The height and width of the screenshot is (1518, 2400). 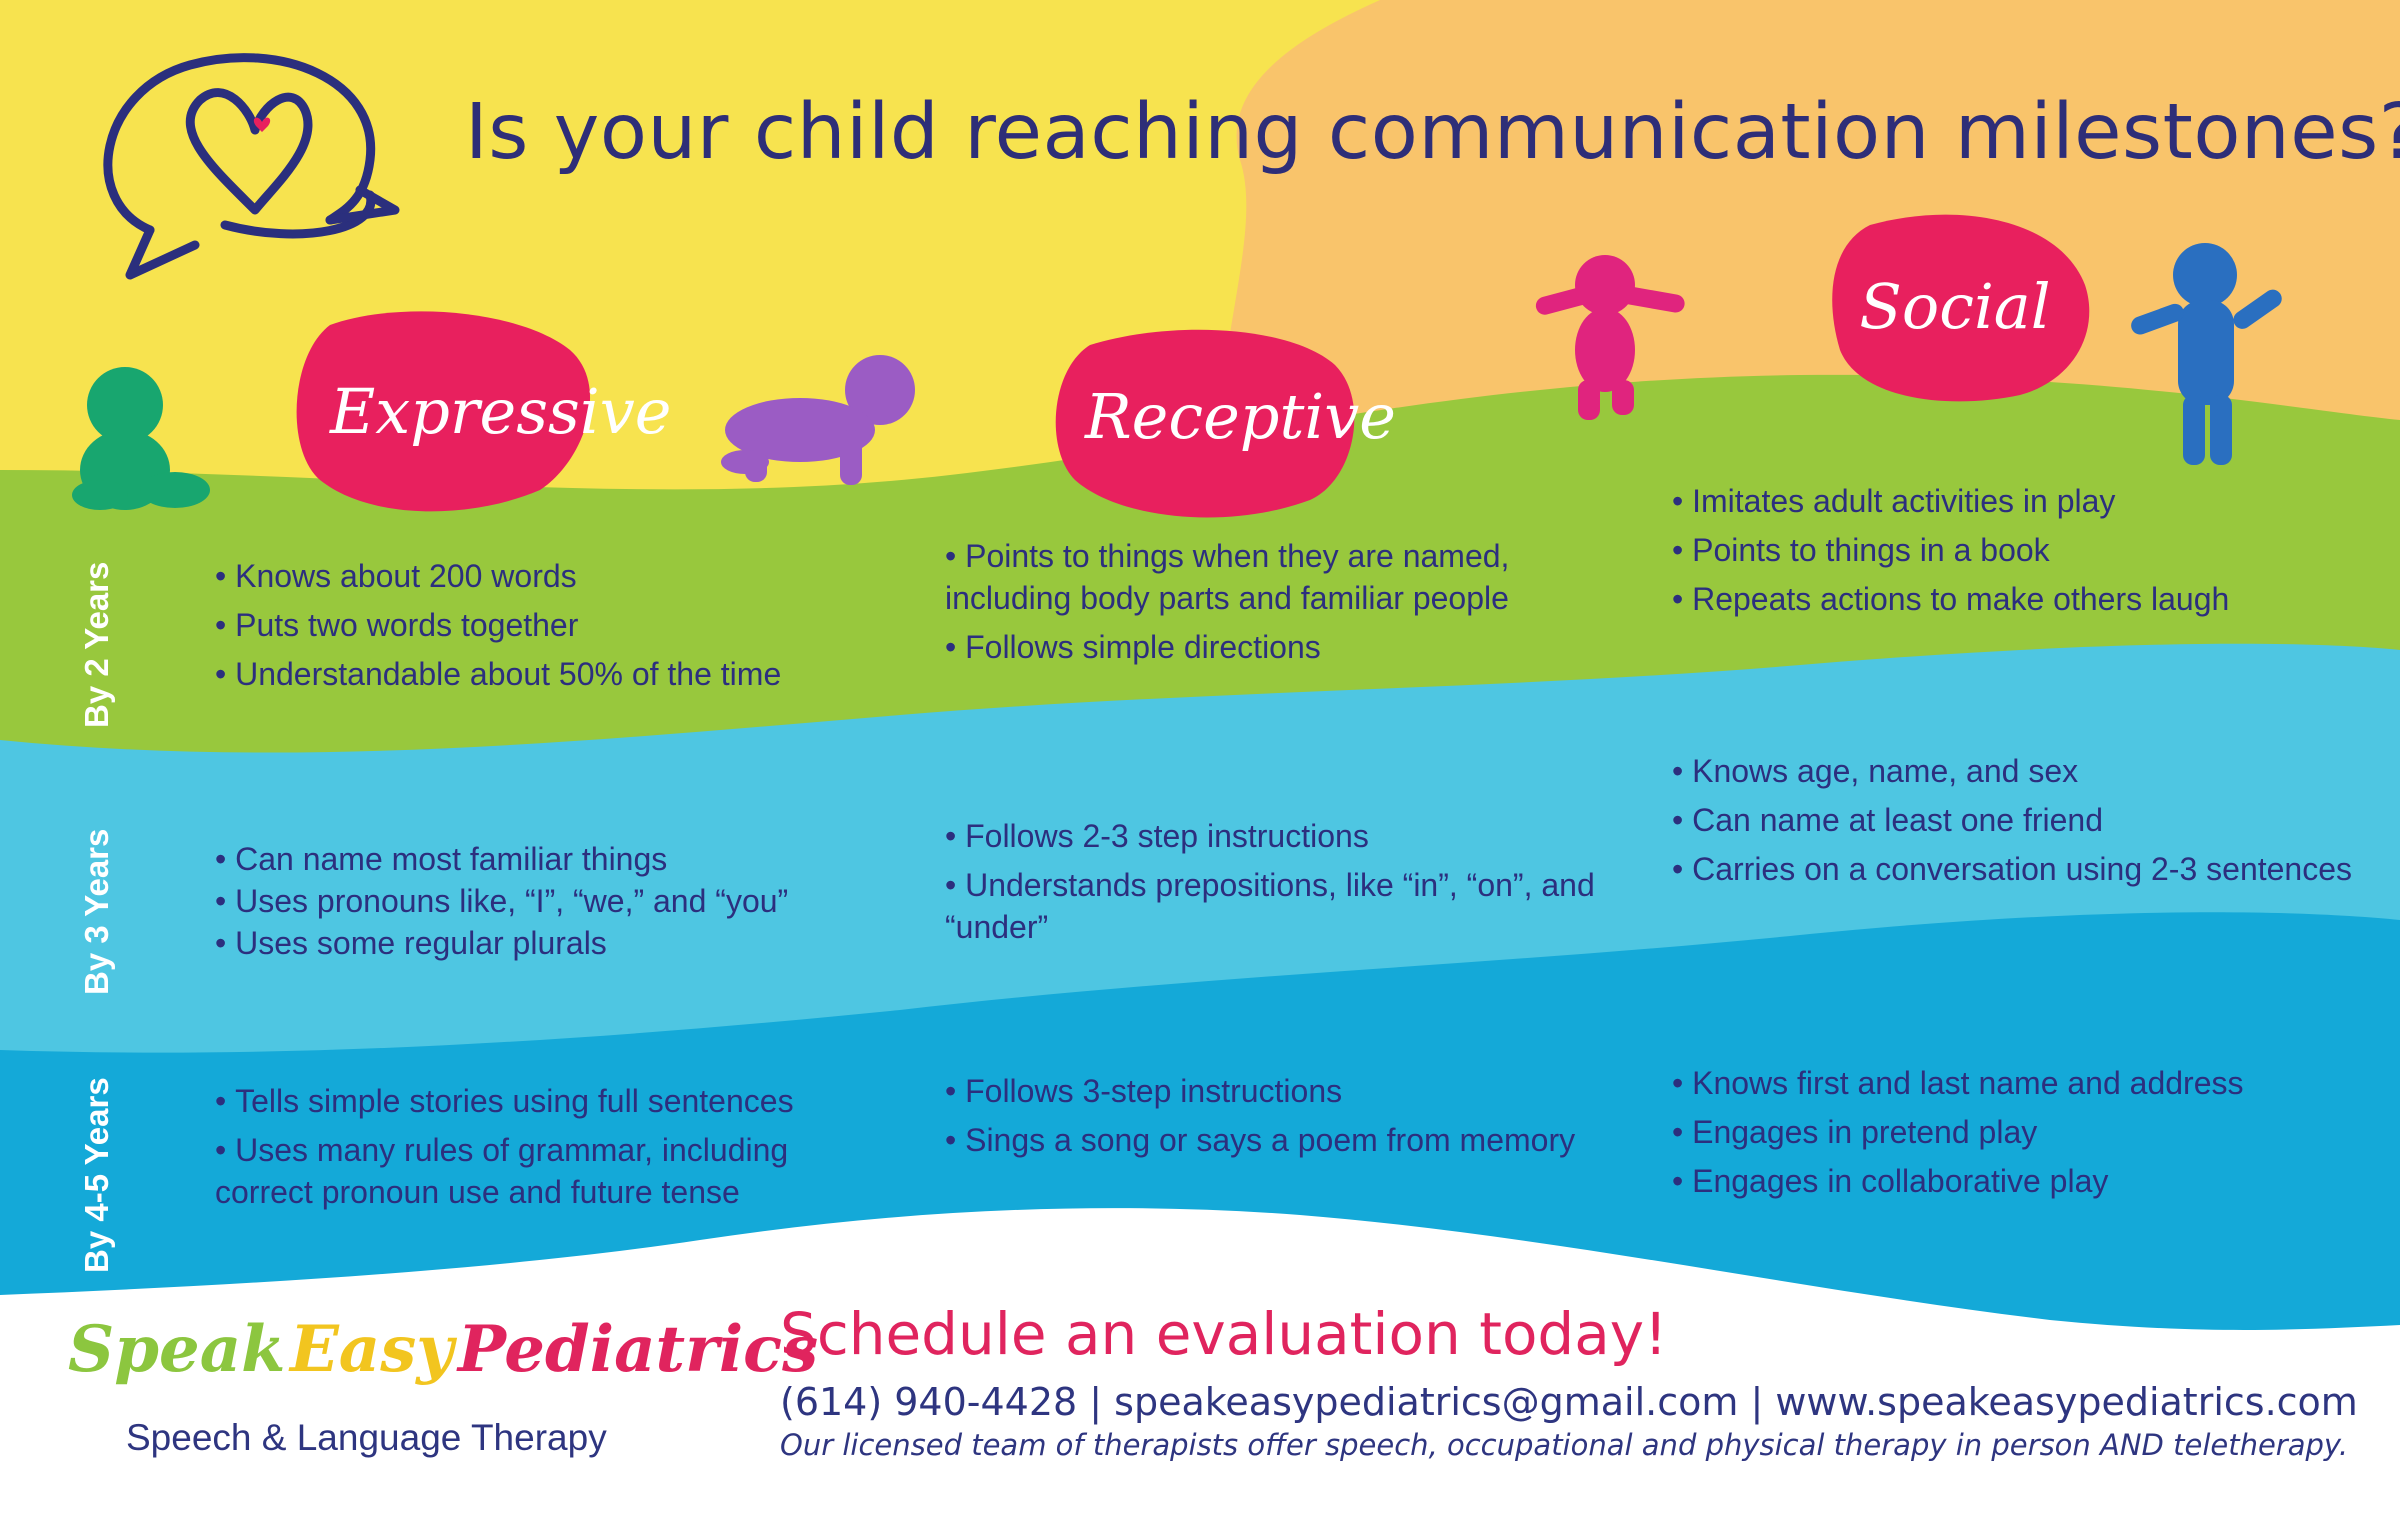 I want to click on logo-word-speak: Speak, so click(x=177, y=1349).